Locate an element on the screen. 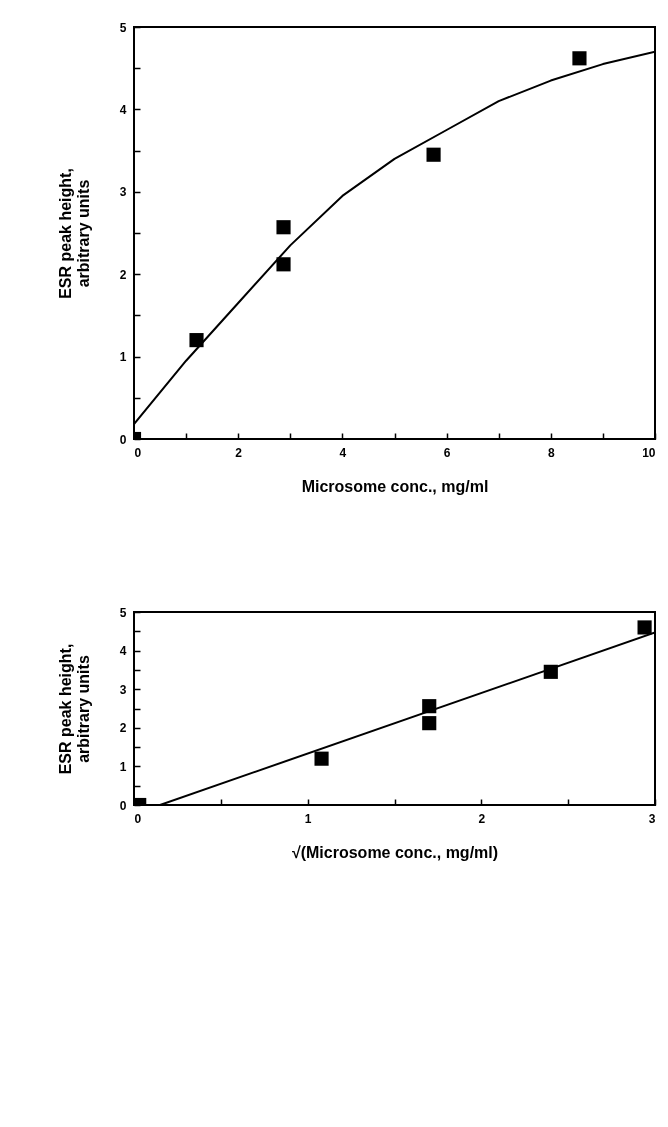 This screenshot has width=668, height=1127. x-tick-label: 10 is located at coordinates (649, 452).